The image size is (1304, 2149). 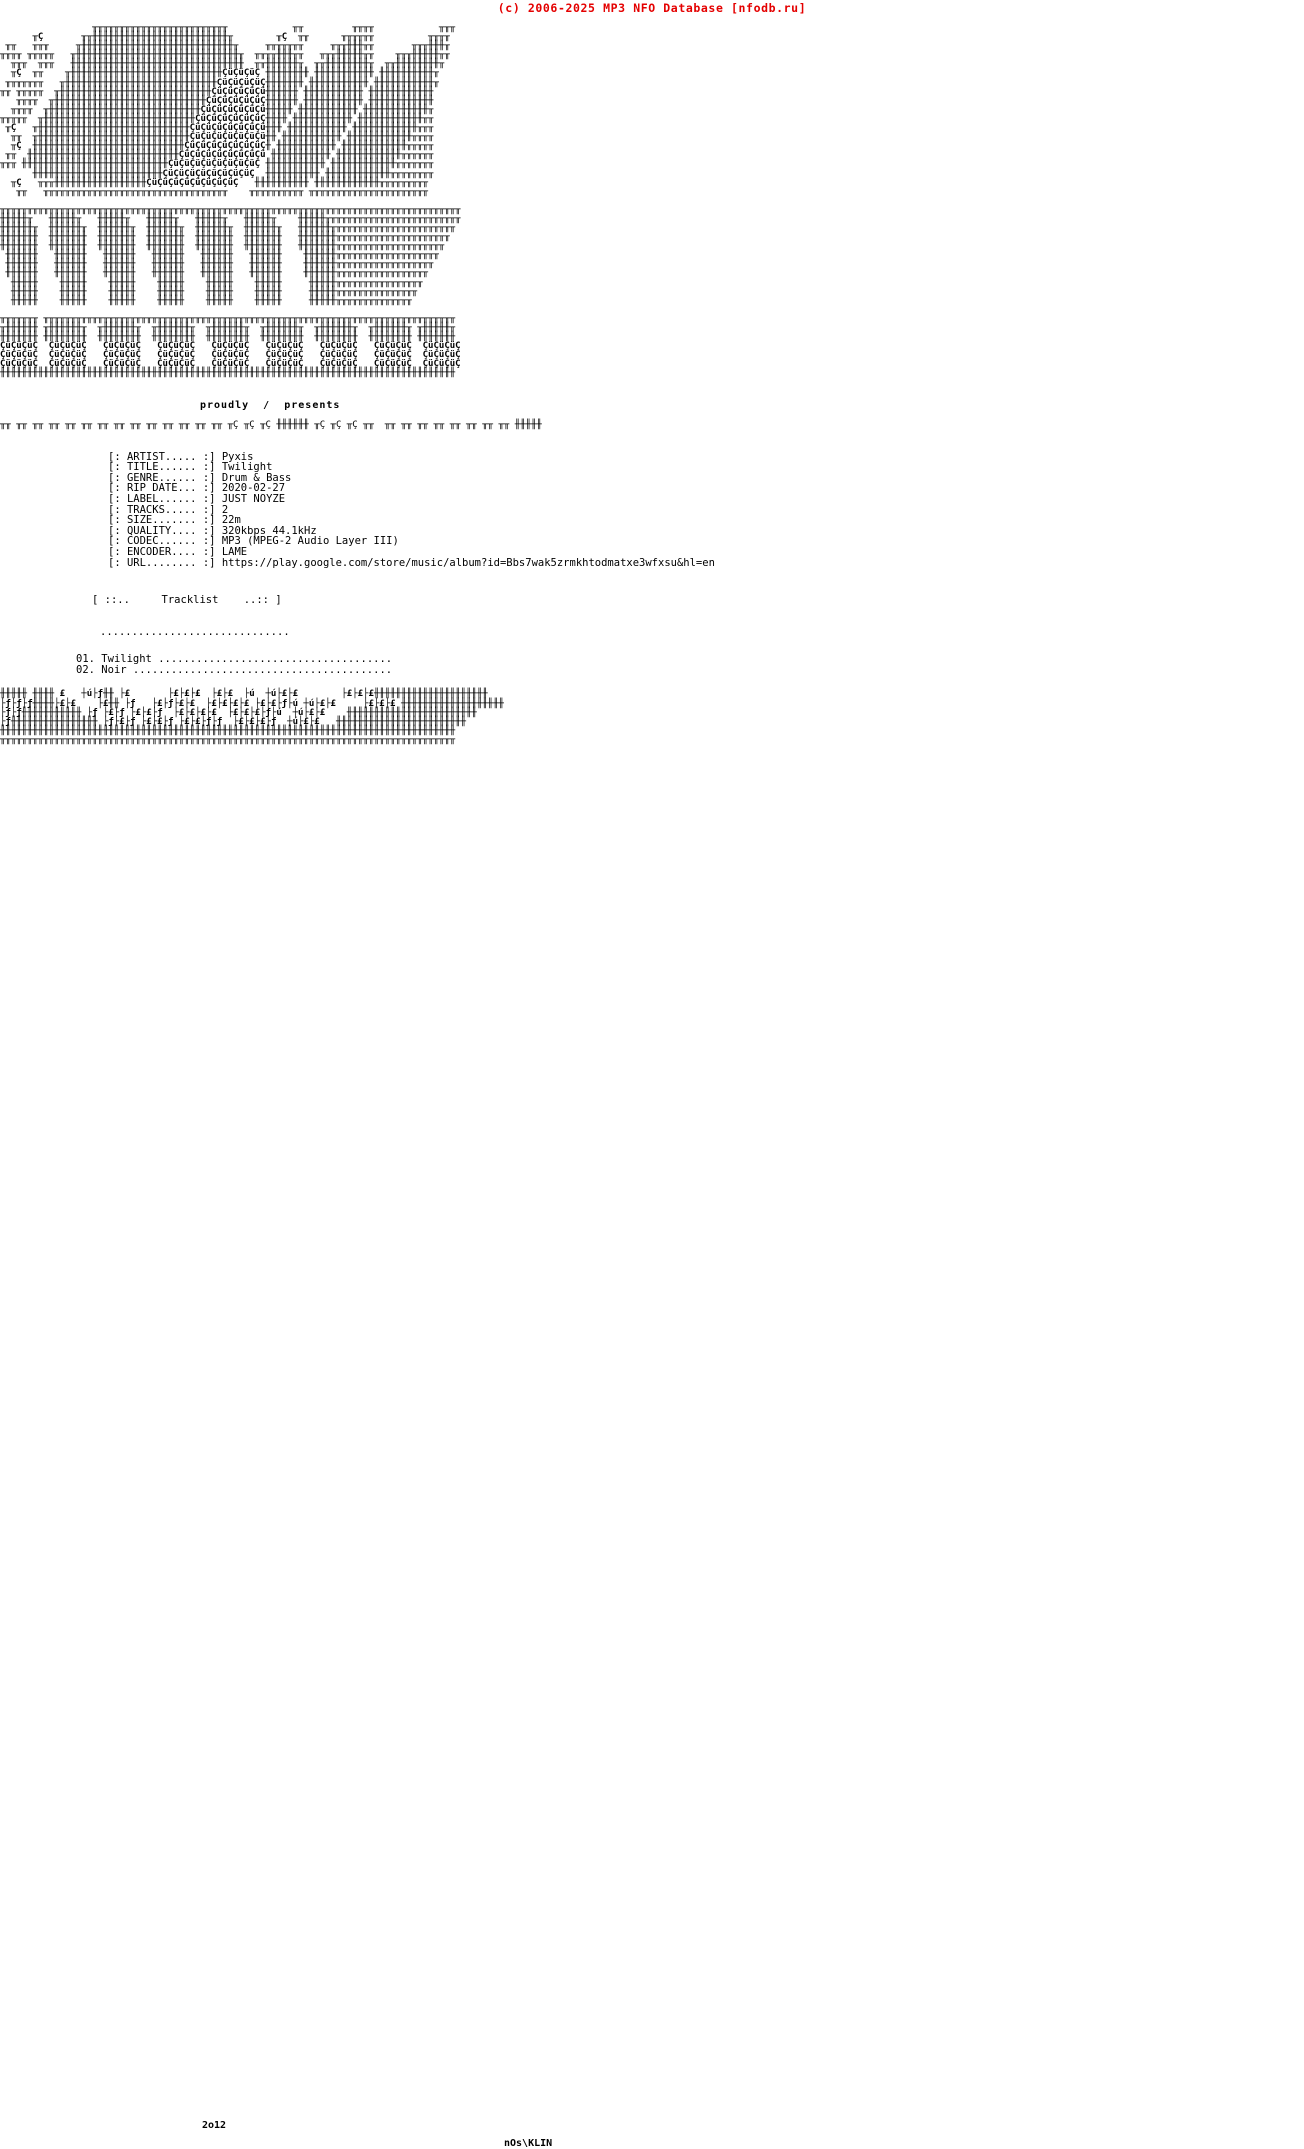 I want to click on info-value: Drum & Bass, so click(x=256, y=477).